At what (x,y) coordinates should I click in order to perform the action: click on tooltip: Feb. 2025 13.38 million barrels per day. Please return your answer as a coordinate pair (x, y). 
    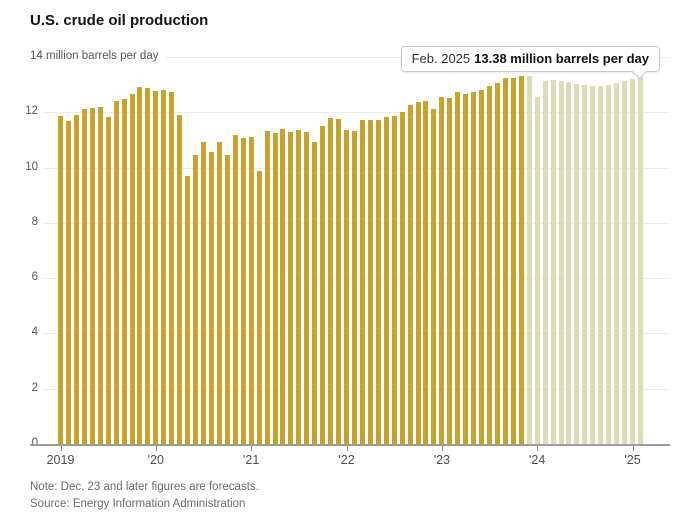
    Looking at the image, I should click on (530, 63).